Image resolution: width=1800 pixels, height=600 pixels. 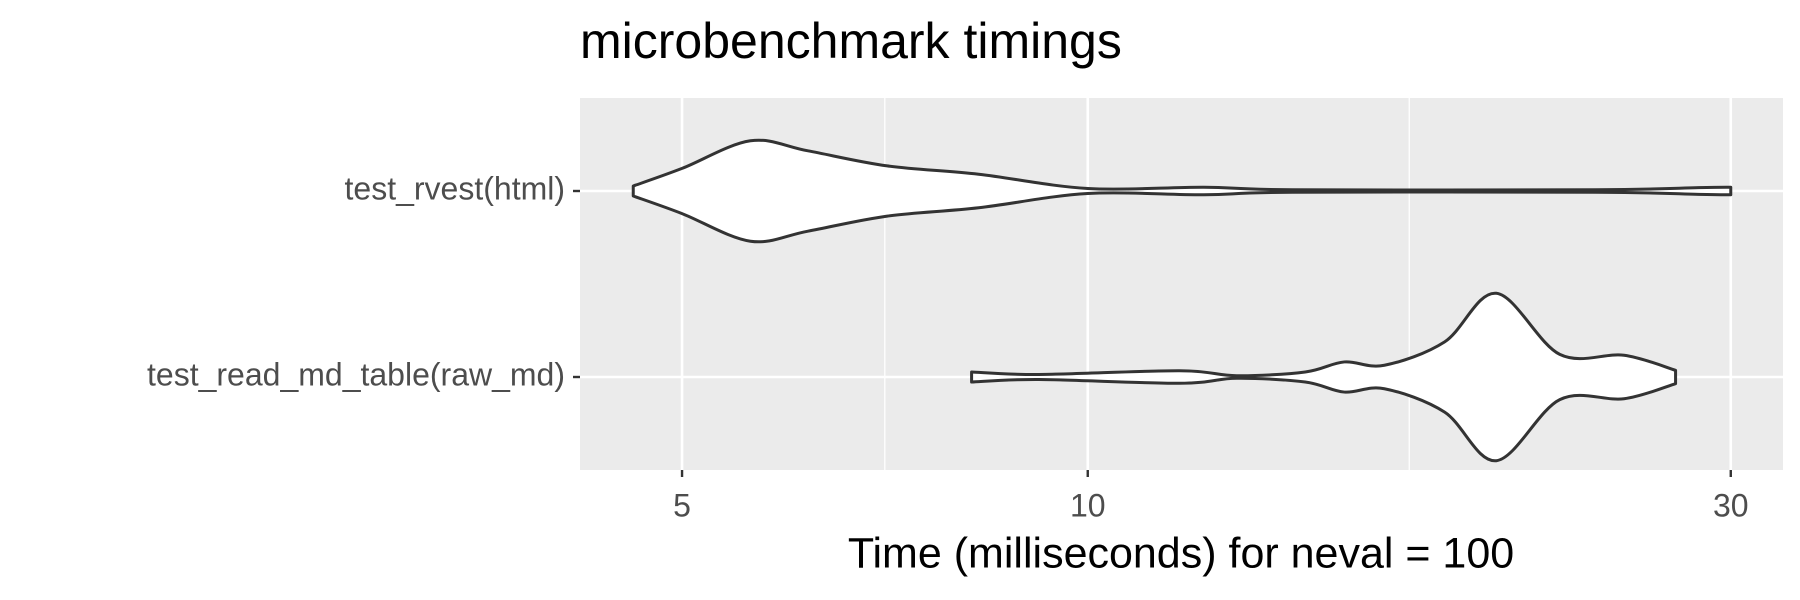 I want to click on chart-title: microbenchmark timings, so click(x=851, y=41).